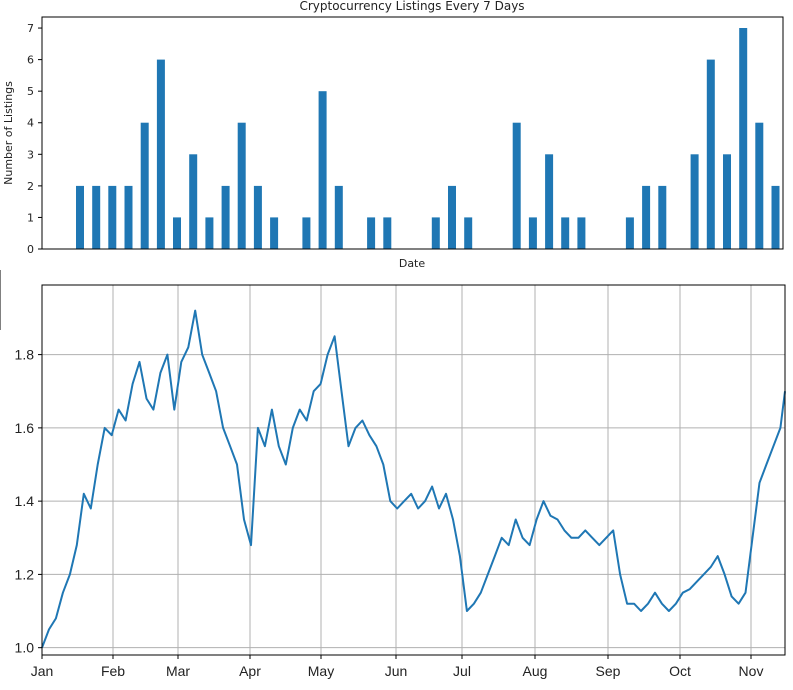 The image size is (793, 690). What do you see at coordinates (751, 671) in the screenshot?
I see `x-tick-label: Nov` at bounding box center [751, 671].